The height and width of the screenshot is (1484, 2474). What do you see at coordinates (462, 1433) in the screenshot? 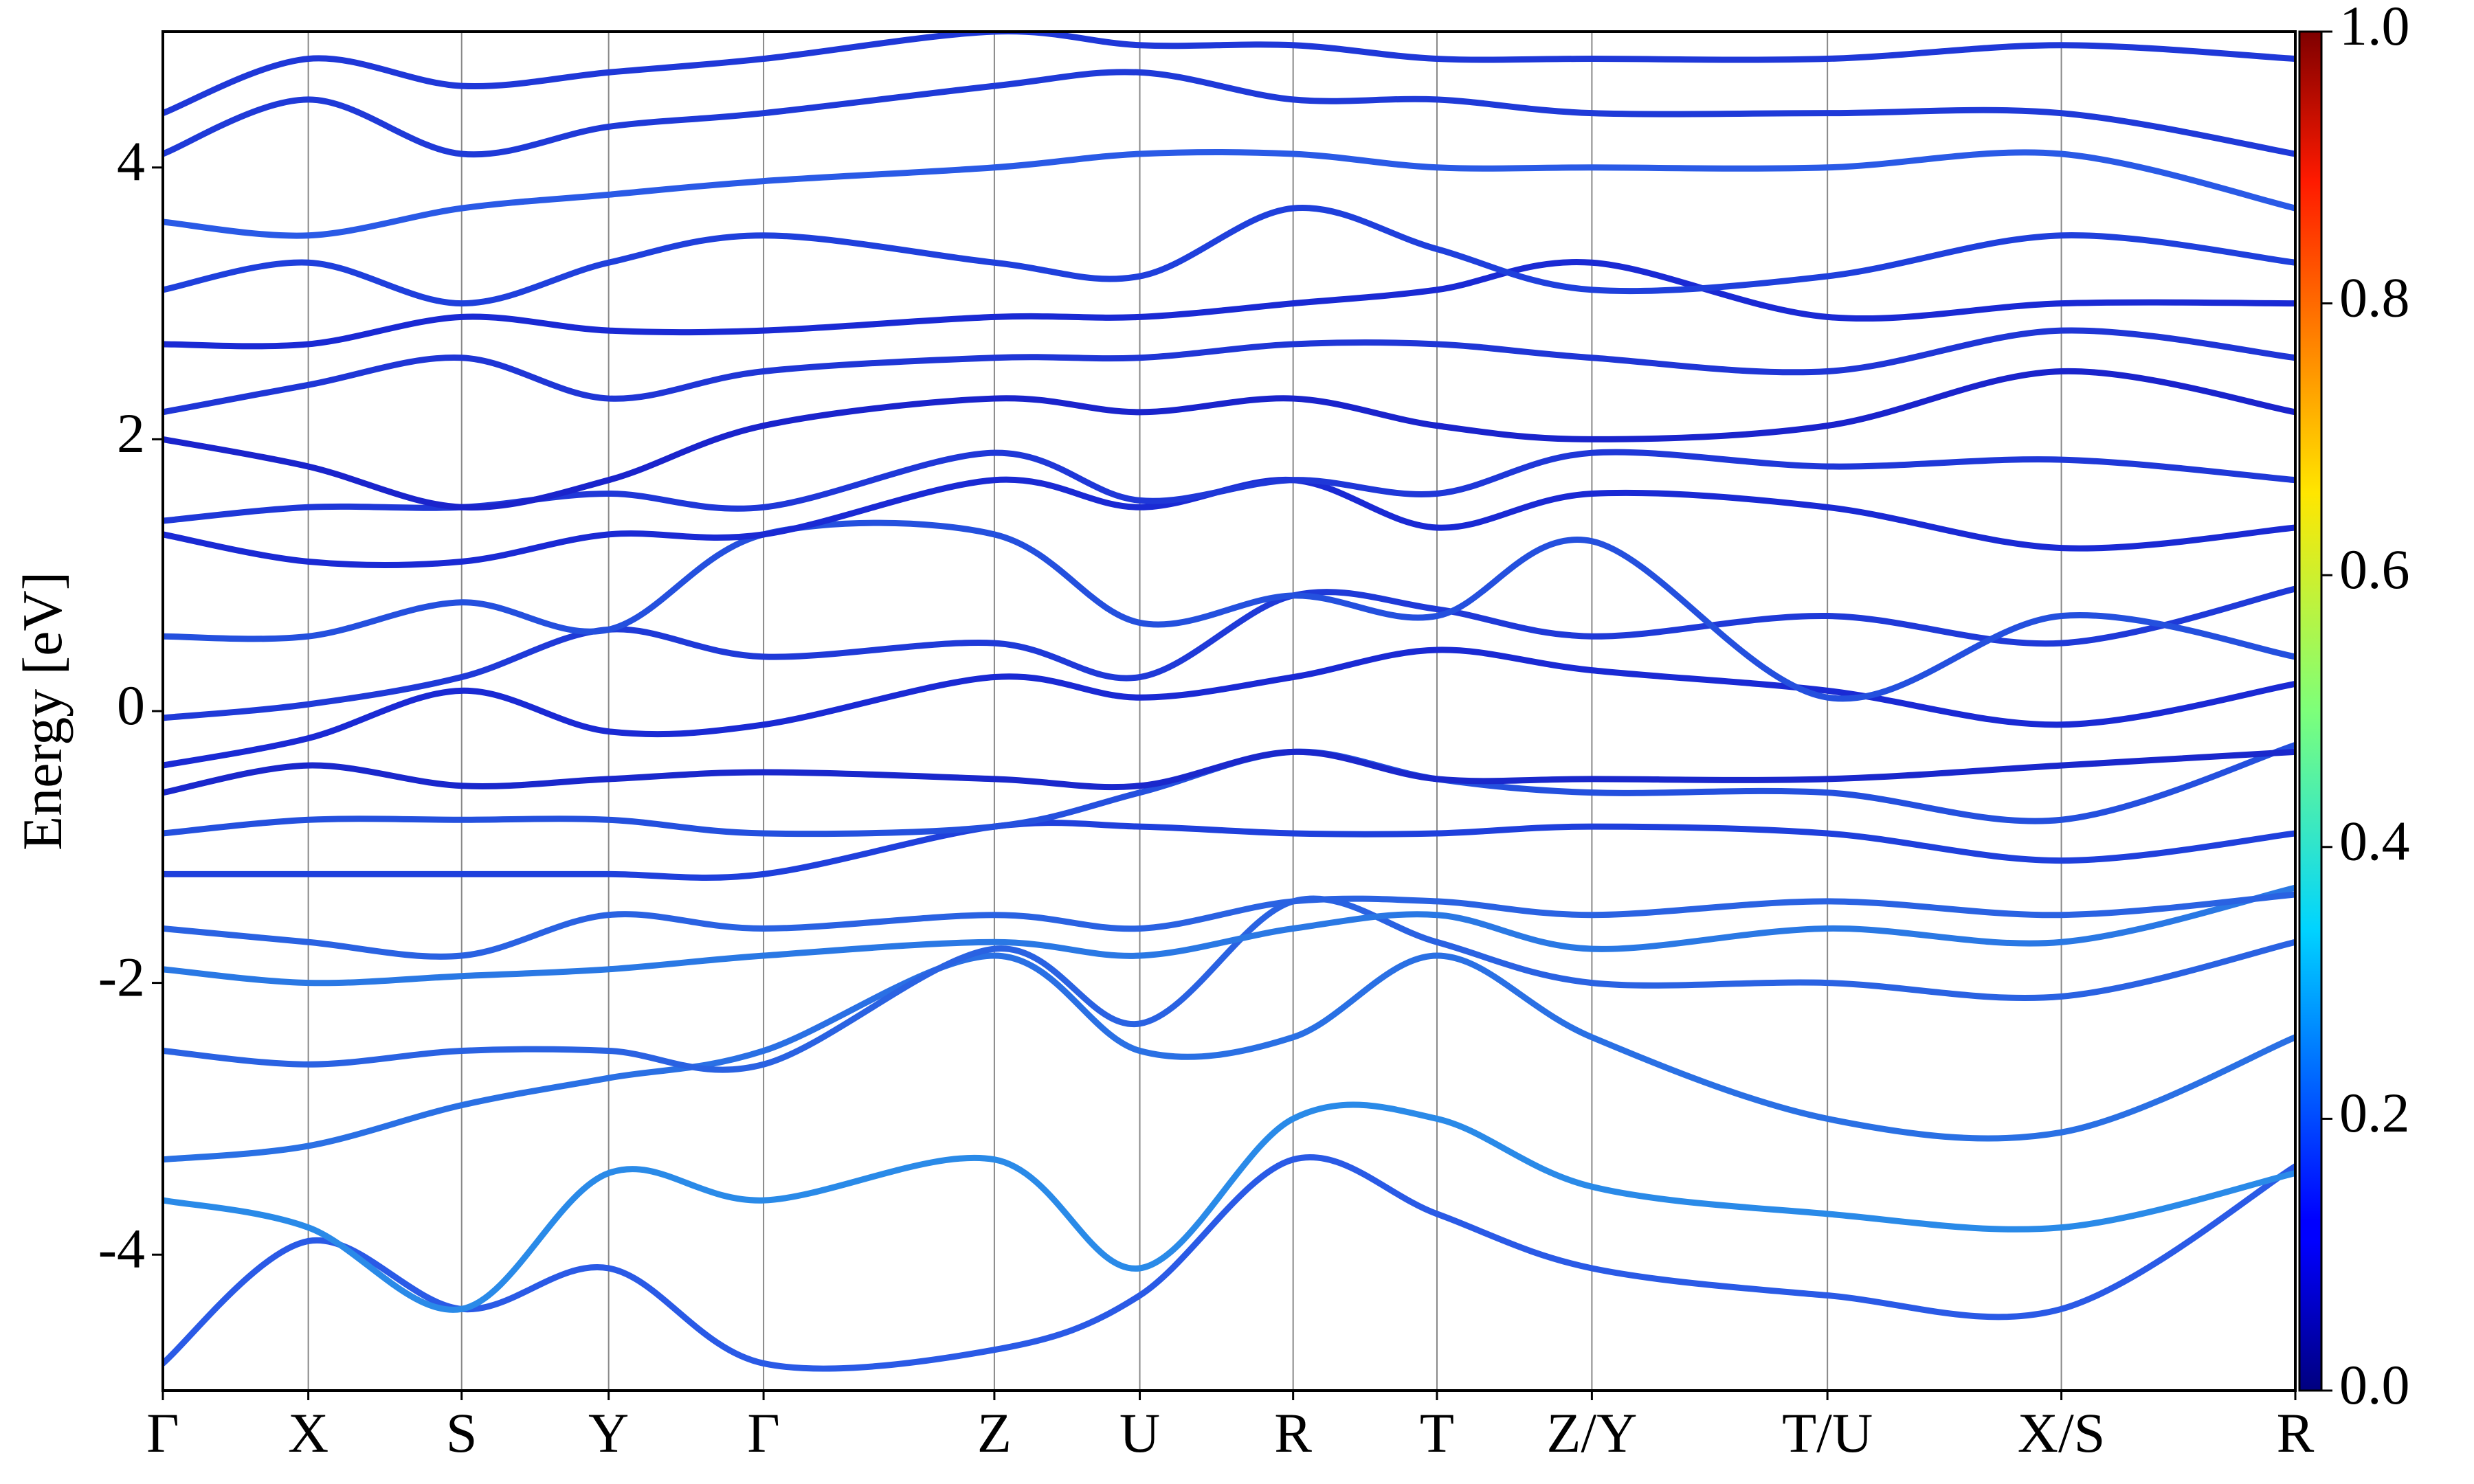
I see `x-tick-label: S` at bounding box center [462, 1433].